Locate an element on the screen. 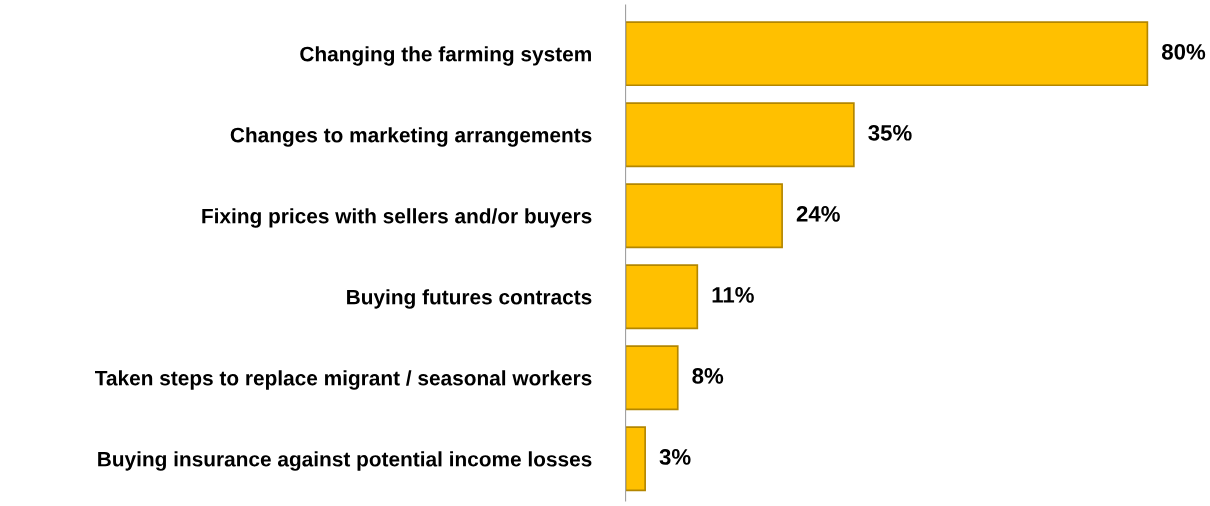 This screenshot has height=506, width=1210. y-tick-label: Taken steps to replace migrant / seasonal workers is located at coordinates (343, 380).